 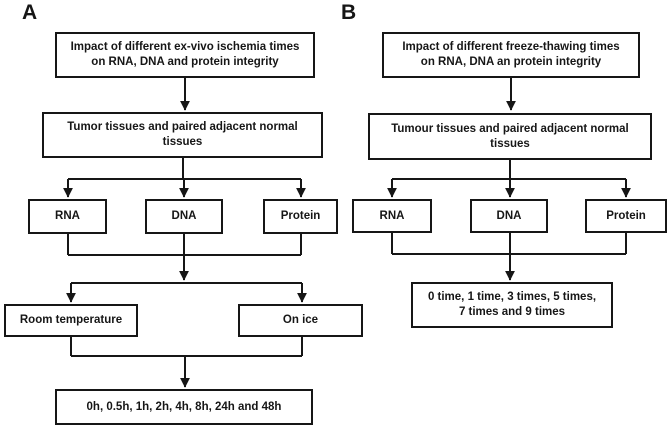 What do you see at coordinates (511, 62) in the screenshot?
I see `panel-b-title-line2: on RNA, DNA an protein integrity` at bounding box center [511, 62].